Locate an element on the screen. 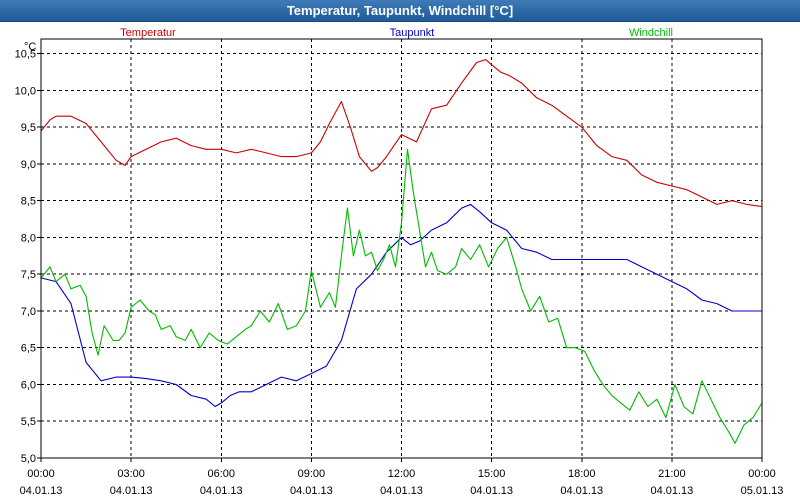 The image size is (800, 500). y-tick-label: 10,5 is located at coordinates (25, 55).